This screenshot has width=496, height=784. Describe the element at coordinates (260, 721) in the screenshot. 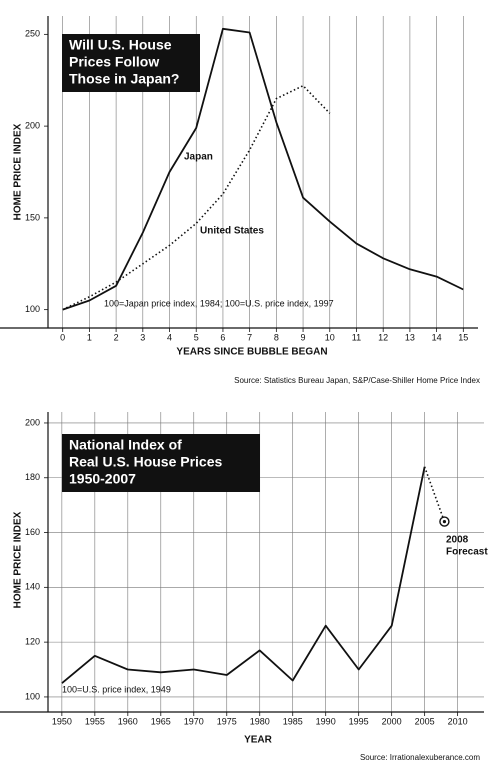

I see `x-tick-label: 1980` at that location.